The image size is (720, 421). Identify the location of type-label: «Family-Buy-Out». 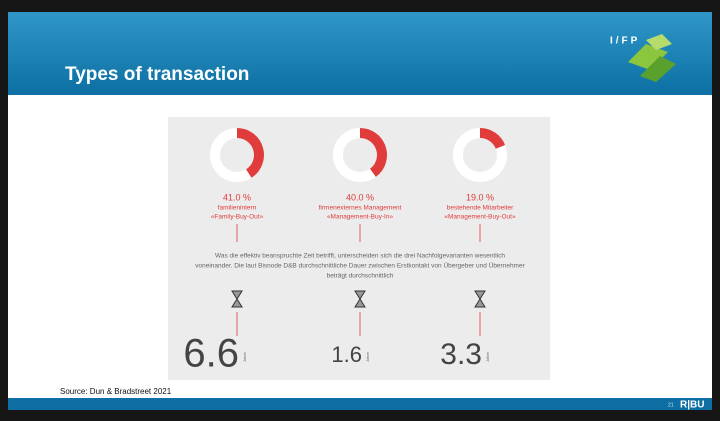
(237, 217).